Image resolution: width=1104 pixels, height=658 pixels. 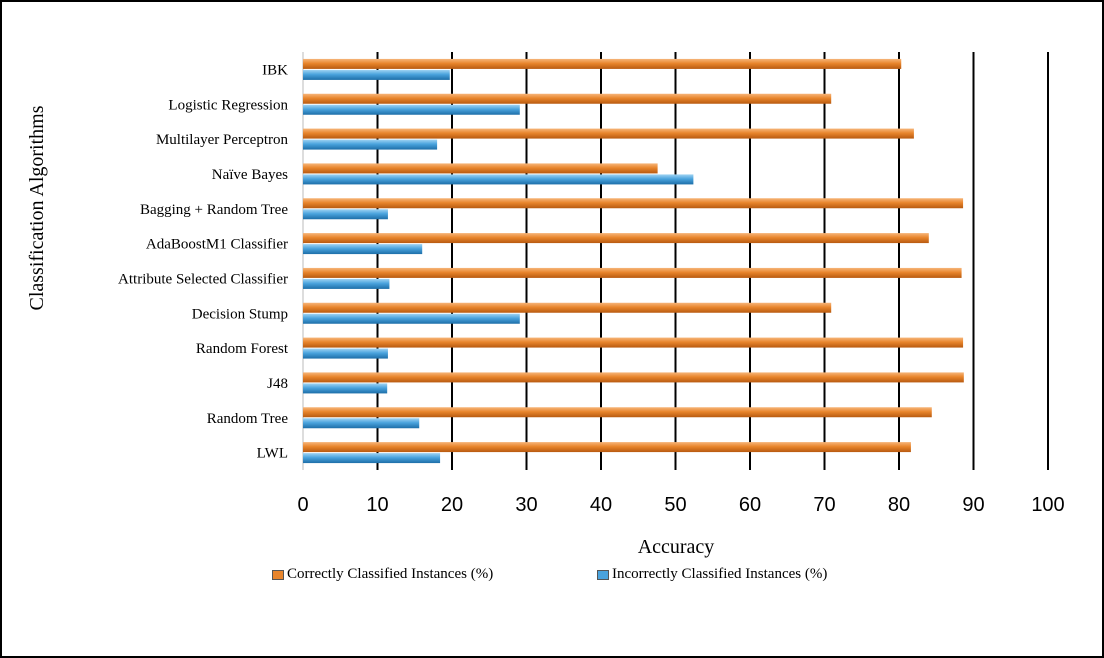 I want to click on category-label: LWL, so click(x=272, y=454).